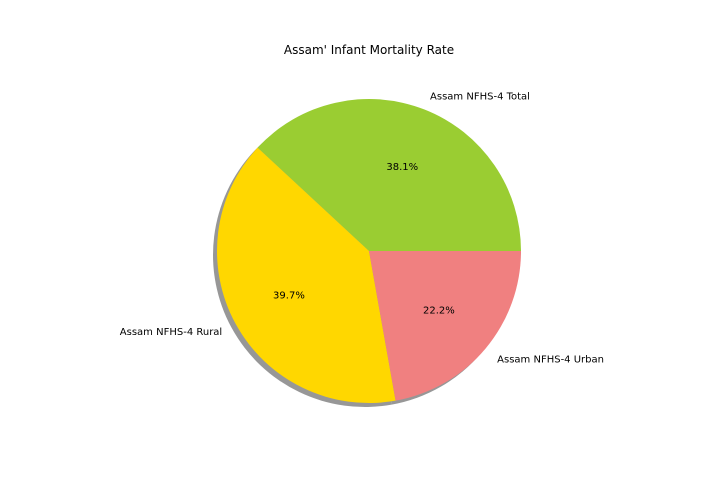 This screenshot has height=504, width=720. What do you see at coordinates (445, 326) in the screenshot?
I see `slice-assam-nfhs-4-urban` at bounding box center [445, 326].